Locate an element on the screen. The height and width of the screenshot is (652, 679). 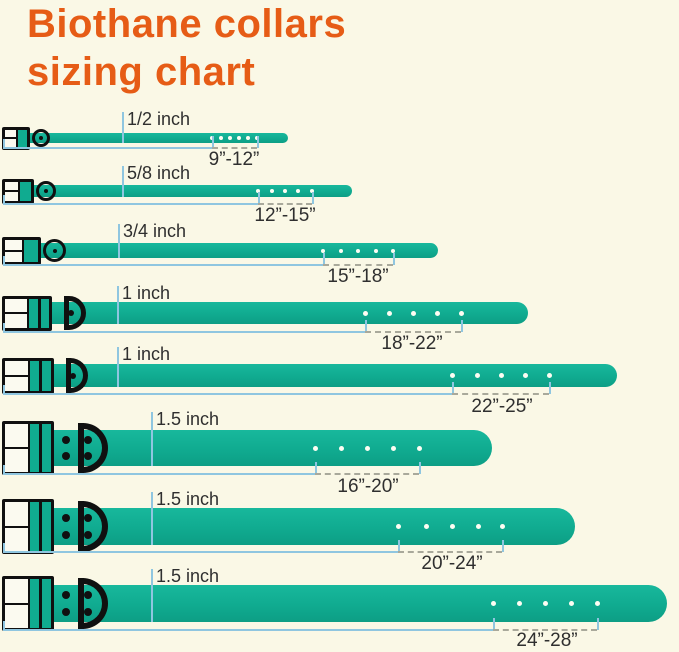
page-title: Biothane collars sizing chart is located at coordinates (186, 48).